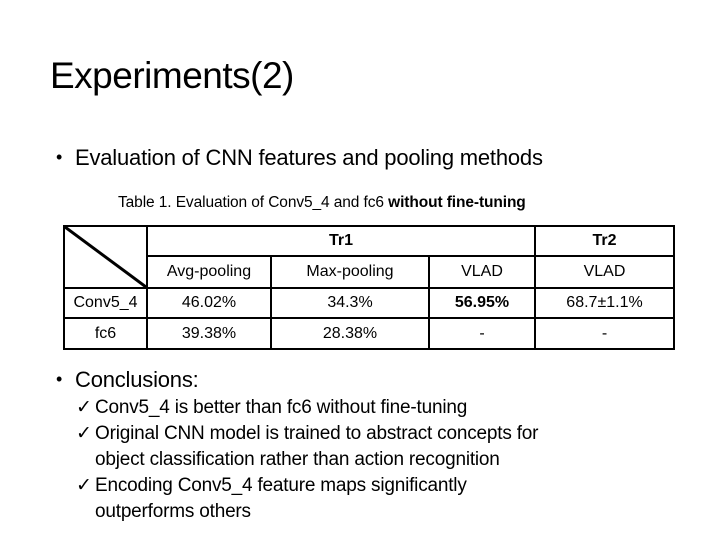 The width and height of the screenshot is (720, 540). I want to click on cell-conv5-vlad-tr1: 56.95%, so click(482, 303).